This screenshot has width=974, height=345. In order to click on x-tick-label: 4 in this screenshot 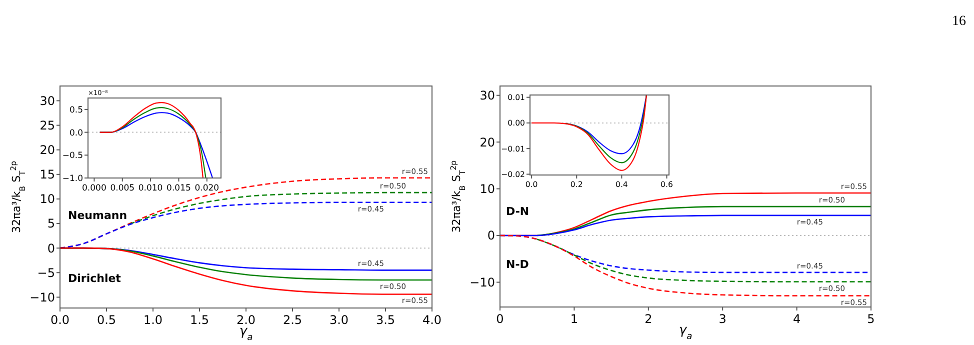, I will do `click(796, 319)`.